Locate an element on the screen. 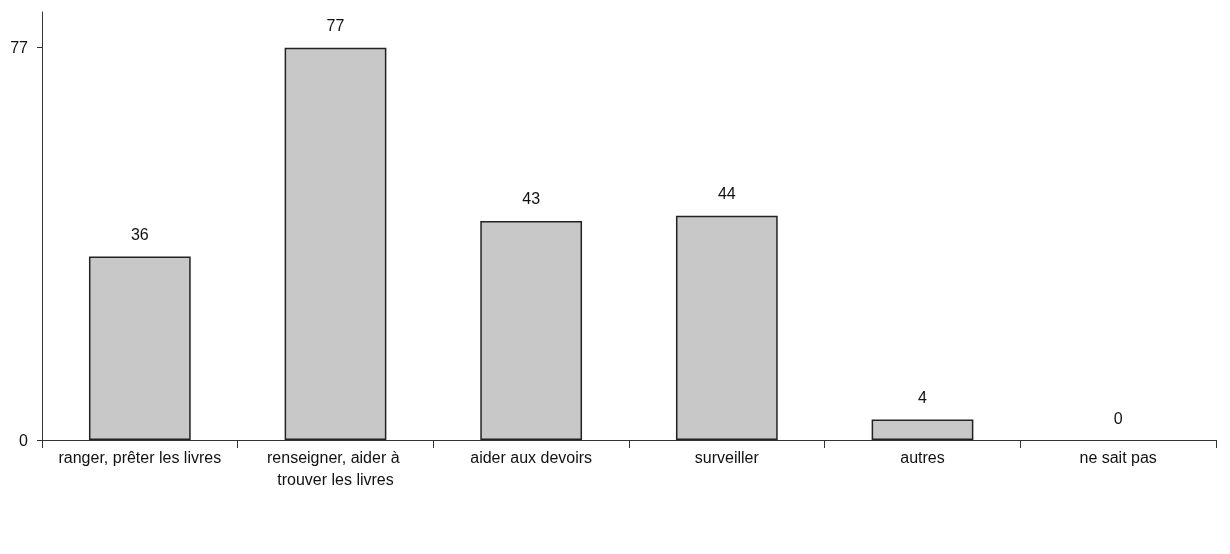  data-label: 36 is located at coordinates (139, 235).